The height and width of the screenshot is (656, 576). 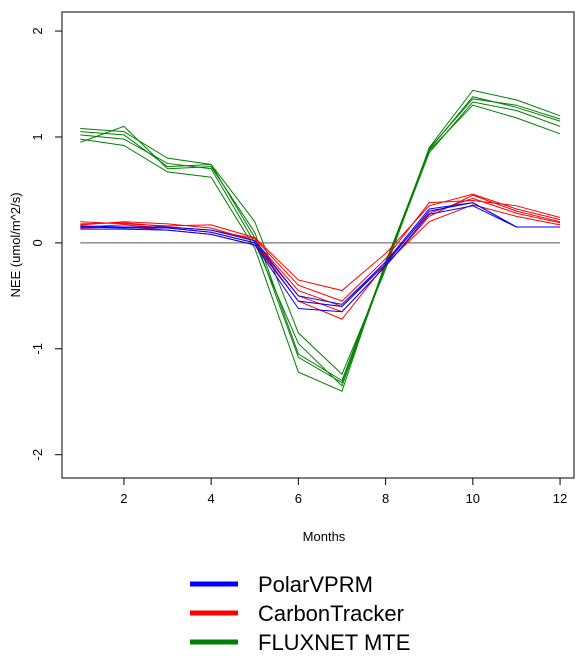 What do you see at coordinates (331, 613) in the screenshot?
I see `legend-label: CarbonTracker` at bounding box center [331, 613].